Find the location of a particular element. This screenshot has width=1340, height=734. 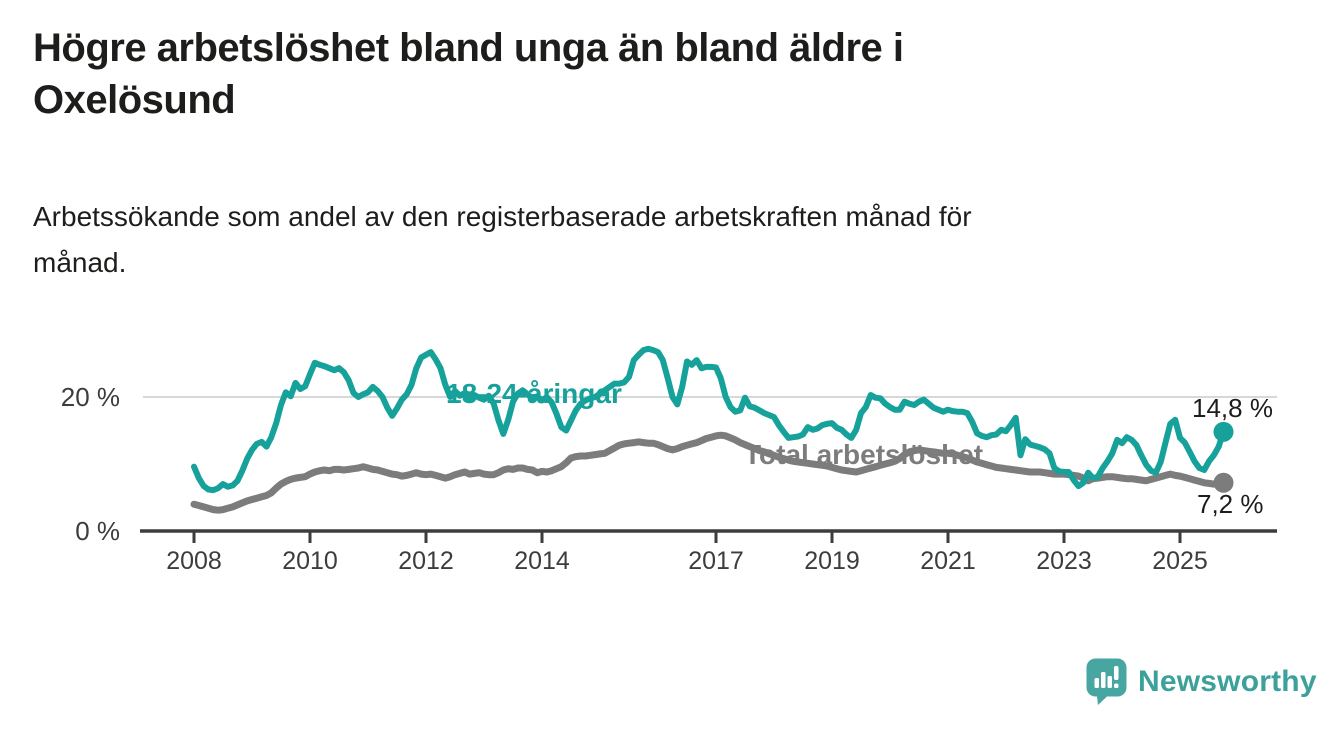

y-axis-label-20: 20 % is located at coordinates (90, 397).